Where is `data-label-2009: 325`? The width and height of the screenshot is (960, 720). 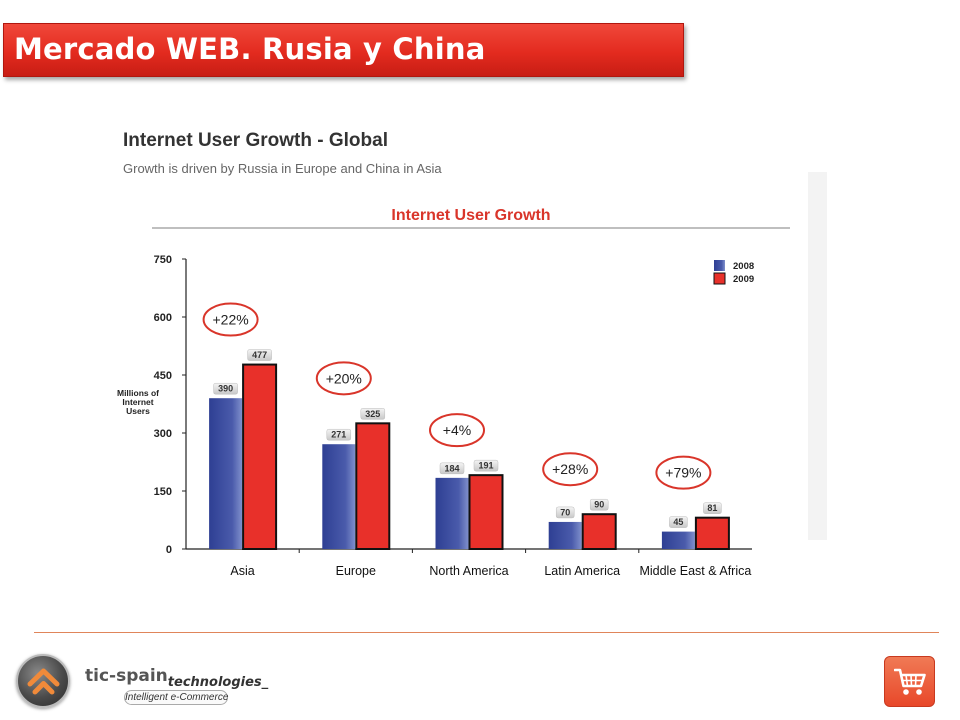
data-label-2009: 325 is located at coordinates (372, 414).